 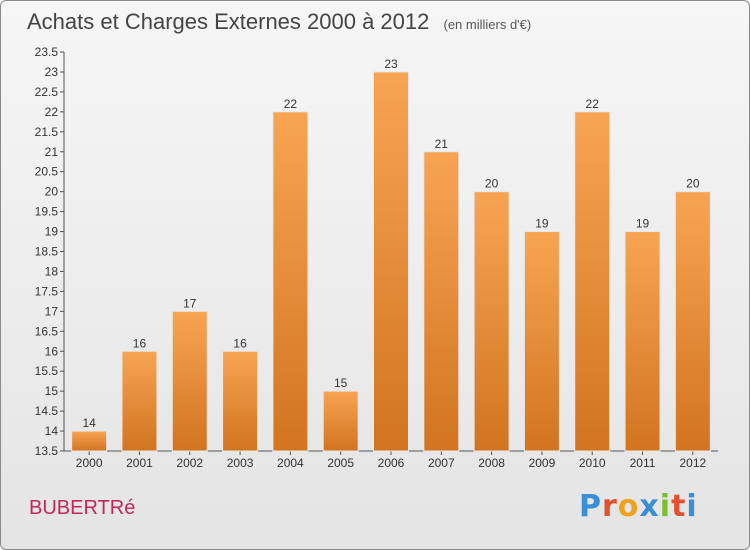 What do you see at coordinates (52, 351) in the screenshot?
I see `y-tick-label: 16` at bounding box center [52, 351].